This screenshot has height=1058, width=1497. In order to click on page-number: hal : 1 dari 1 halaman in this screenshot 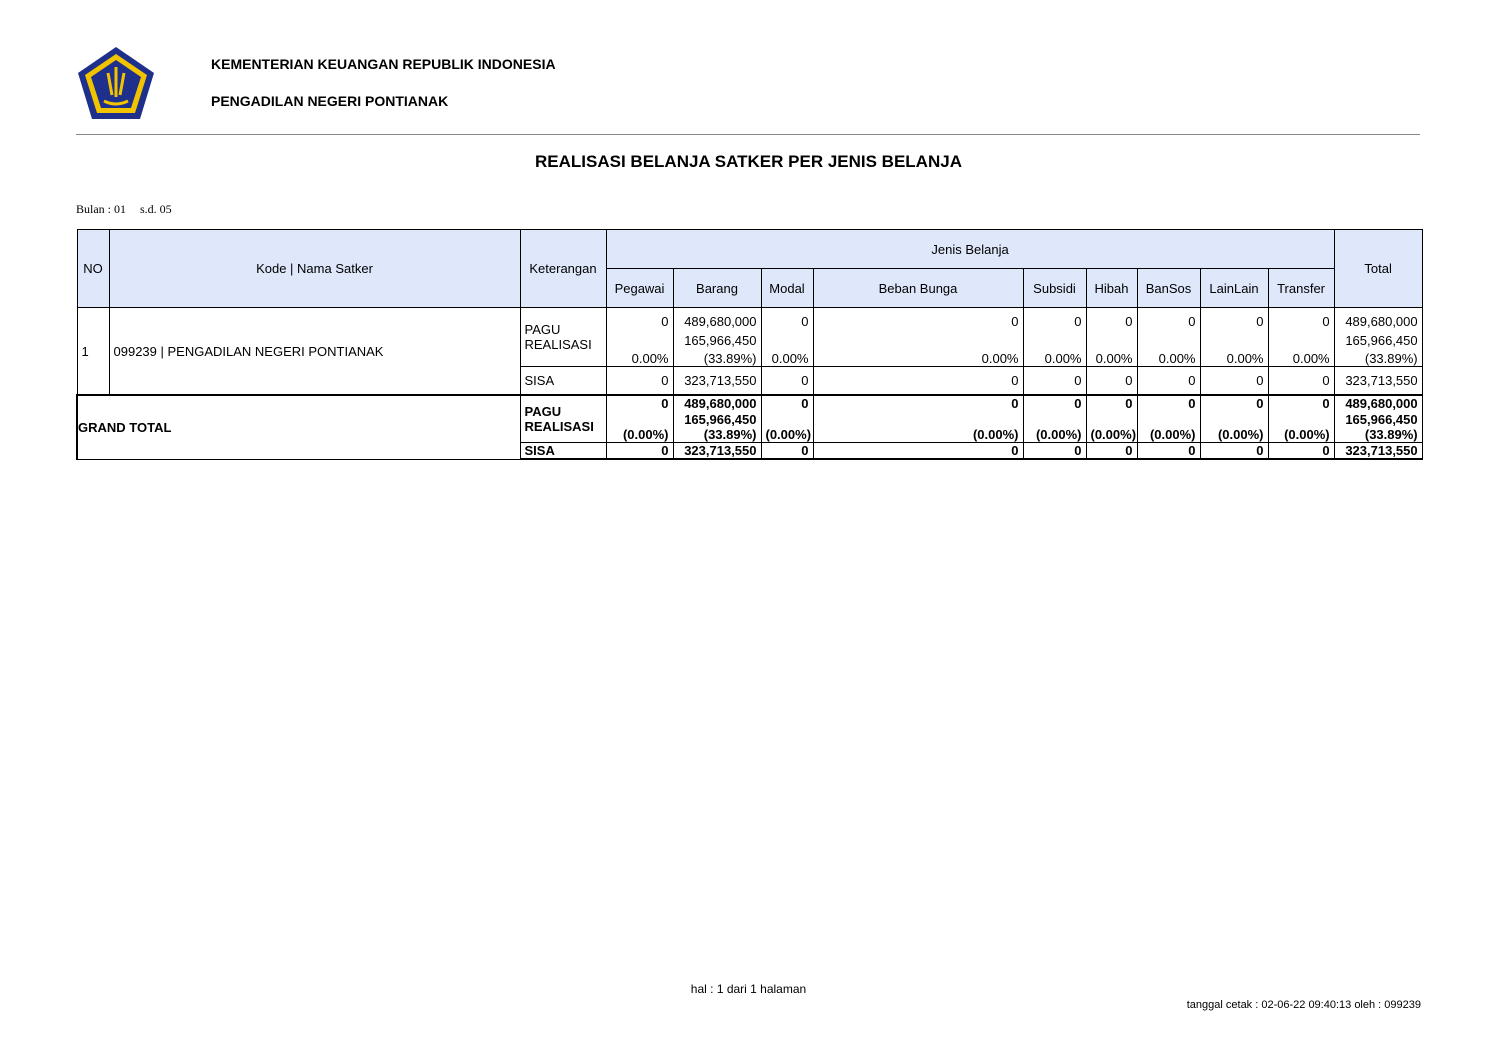, I will do `click(748, 989)`.